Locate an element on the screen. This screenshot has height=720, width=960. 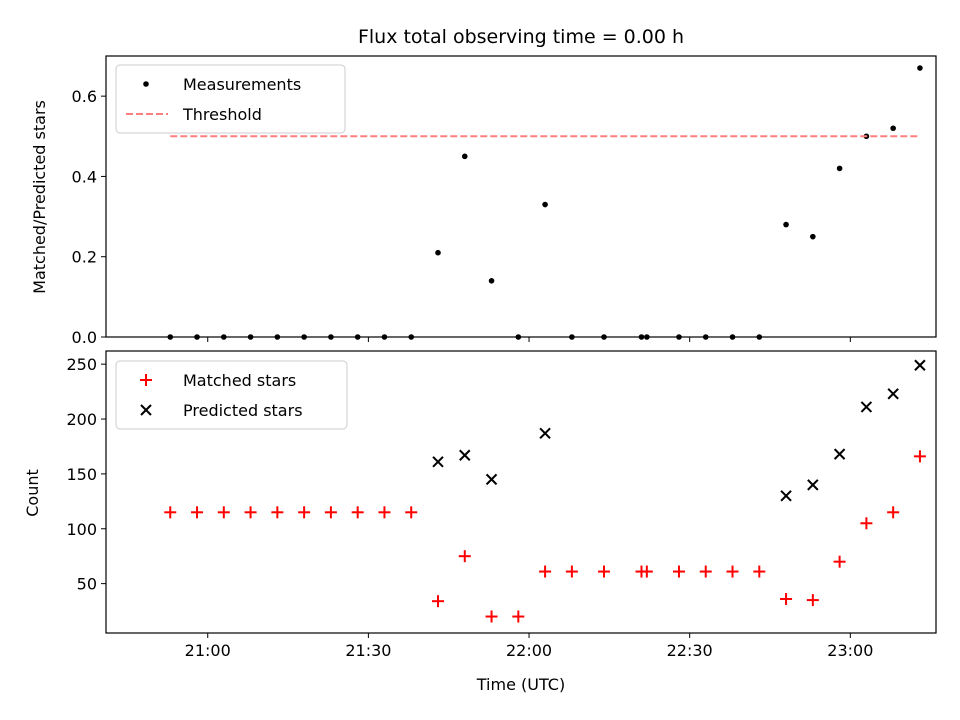
x-tick-label: 21:30 is located at coordinates (368, 650).